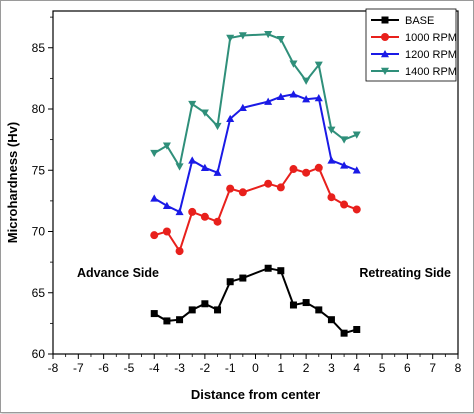 Image resolution: width=474 pixels, height=414 pixels. I want to click on x-tick-label: -2, so click(205, 368).